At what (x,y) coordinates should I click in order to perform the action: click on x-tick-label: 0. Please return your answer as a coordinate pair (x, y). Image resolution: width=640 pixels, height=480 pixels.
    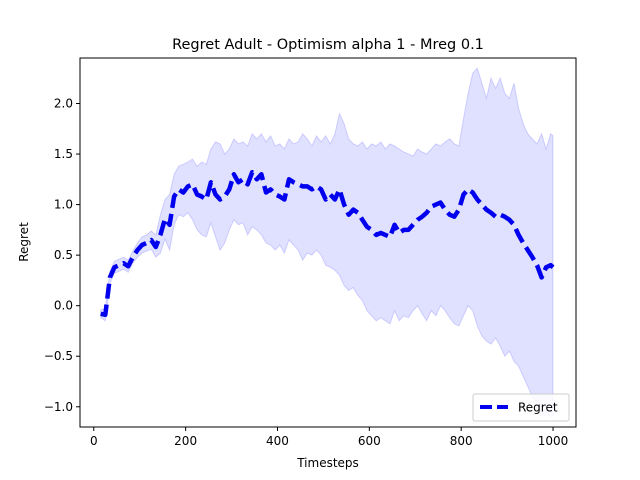
    Looking at the image, I should click on (94, 441).